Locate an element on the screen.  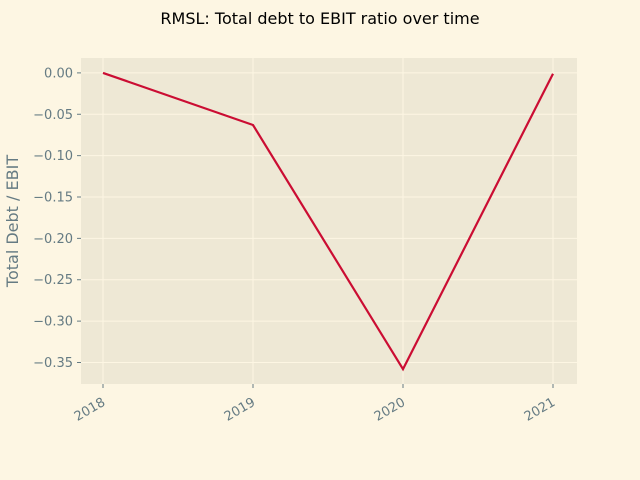
y-axis-label: Total Debt / EBIT is located at coordinates (12, 221).